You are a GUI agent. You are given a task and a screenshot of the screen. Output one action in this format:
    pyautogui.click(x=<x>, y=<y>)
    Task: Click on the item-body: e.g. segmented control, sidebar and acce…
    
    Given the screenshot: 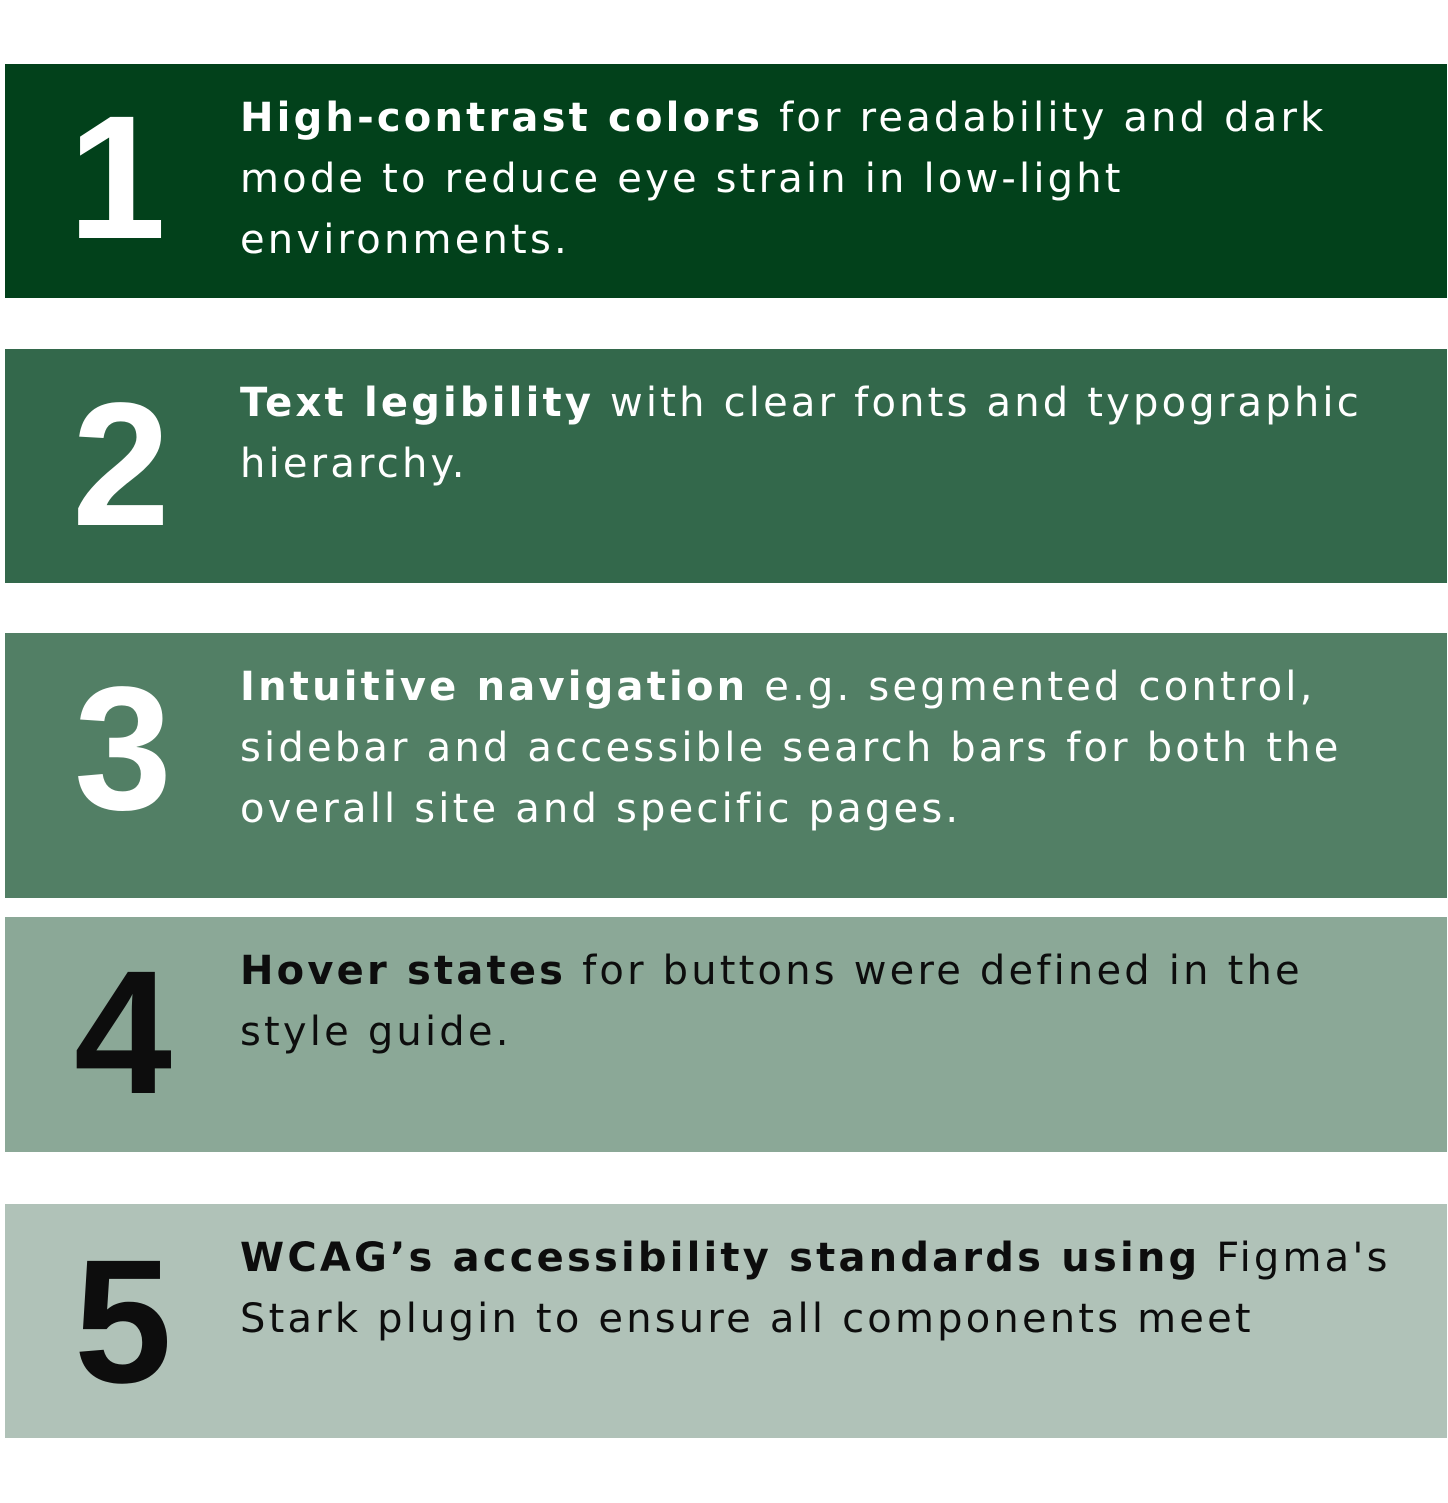 What is the action you would take?
    pyautogui.click(x=791, y=748)
    